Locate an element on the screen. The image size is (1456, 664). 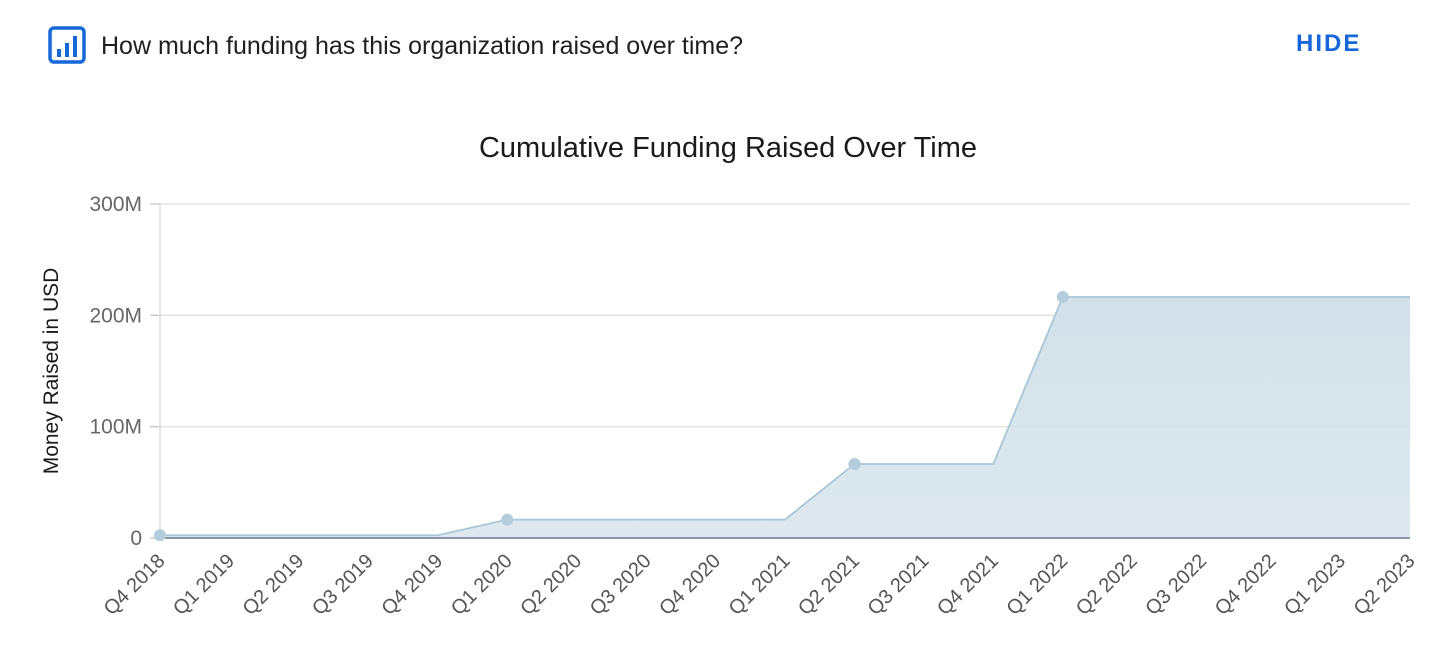
y-tick-label: 100M is located at coordinates (115, 427).